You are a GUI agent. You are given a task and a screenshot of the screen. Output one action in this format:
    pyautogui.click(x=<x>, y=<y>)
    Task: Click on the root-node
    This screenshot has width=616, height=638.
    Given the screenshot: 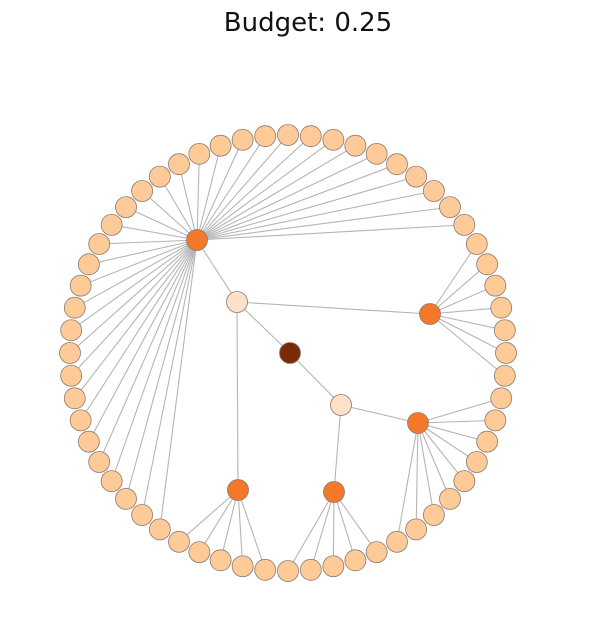 What is the action you would take?
    pyautogui.click(x=290, y=353)
    